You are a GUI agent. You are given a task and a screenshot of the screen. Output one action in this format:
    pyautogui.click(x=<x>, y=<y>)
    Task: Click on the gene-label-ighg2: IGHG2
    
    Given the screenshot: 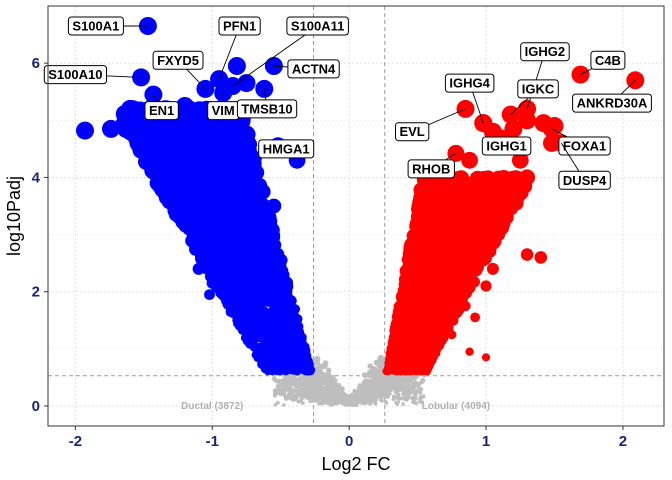 What is the action you would take?
    pyautogui.click(x=545, y=52)
    